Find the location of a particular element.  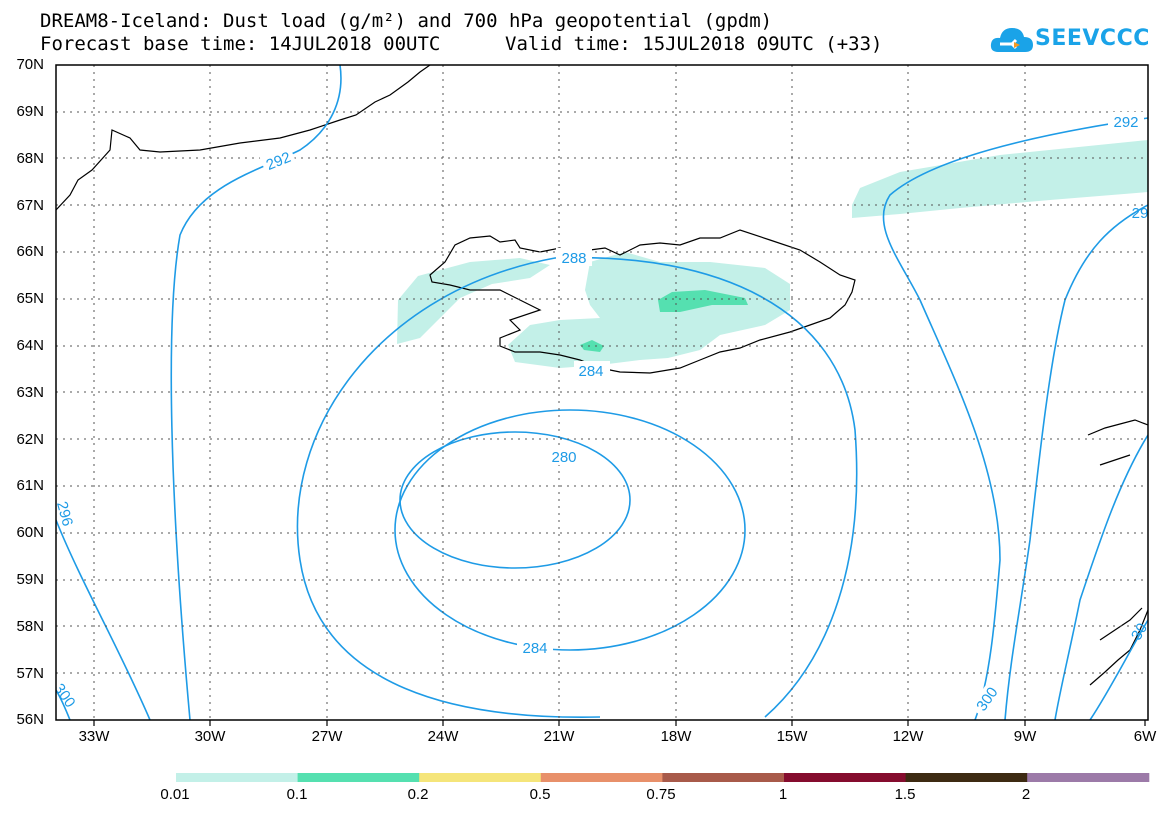

contour-296-east is located at coordinates (1076, 462).